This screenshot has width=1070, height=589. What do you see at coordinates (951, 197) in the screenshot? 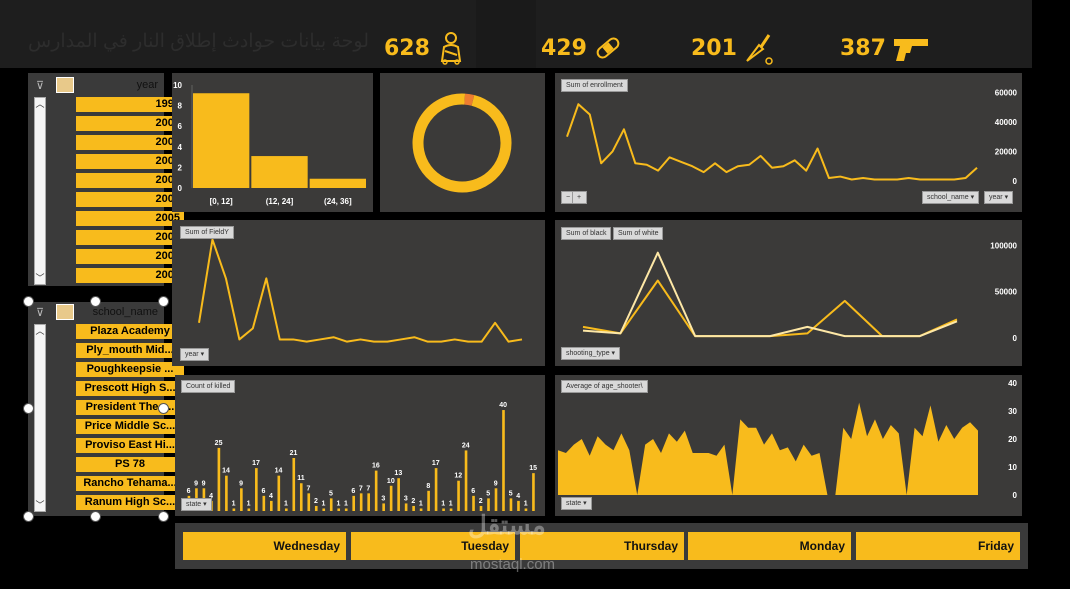
I see `school-name-filter-button: school_name ▾` at bounding box center [951, 197].